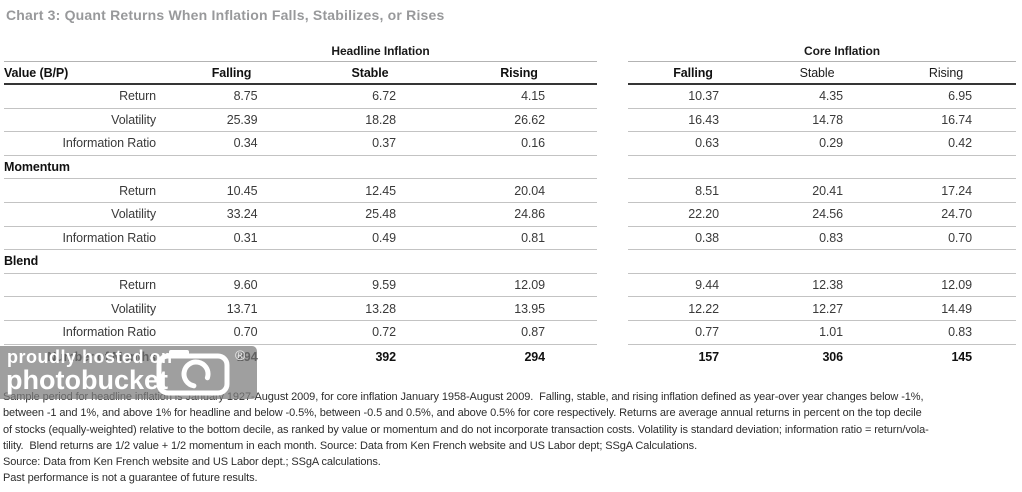 This screenshot has width=1022, height=492. What do you see at coordinates (36, 72) in the screenshot?
I see `label-header: Value (B/P)` at bounding box center [36, 72].